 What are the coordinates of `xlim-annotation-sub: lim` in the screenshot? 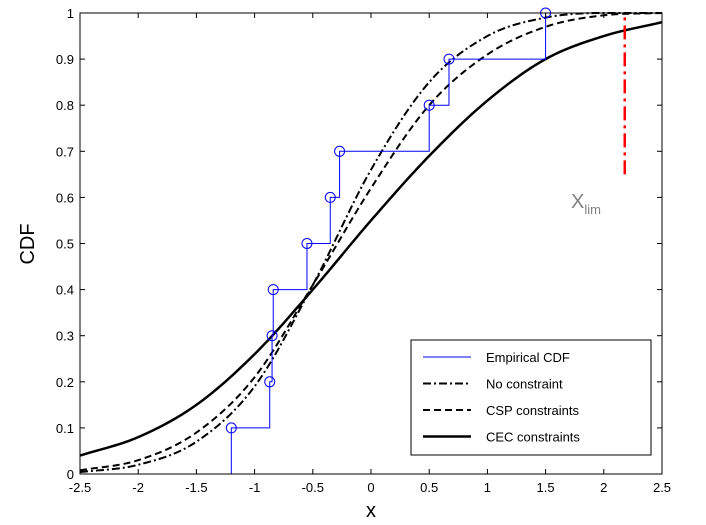 It's located at (592, 209).